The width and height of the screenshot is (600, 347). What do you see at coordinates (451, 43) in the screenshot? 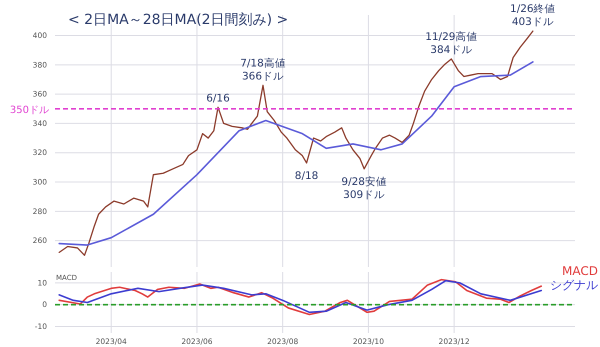
I see `annotation: 11/29高値 384ドル` at bounding box center [451, 43].